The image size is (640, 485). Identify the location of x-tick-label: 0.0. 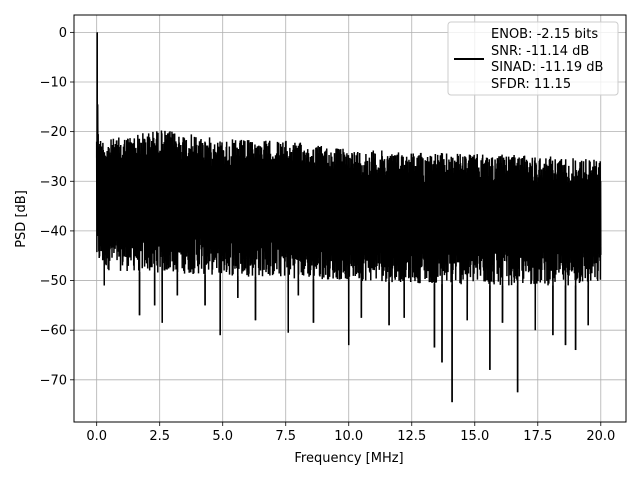
(96, 436).